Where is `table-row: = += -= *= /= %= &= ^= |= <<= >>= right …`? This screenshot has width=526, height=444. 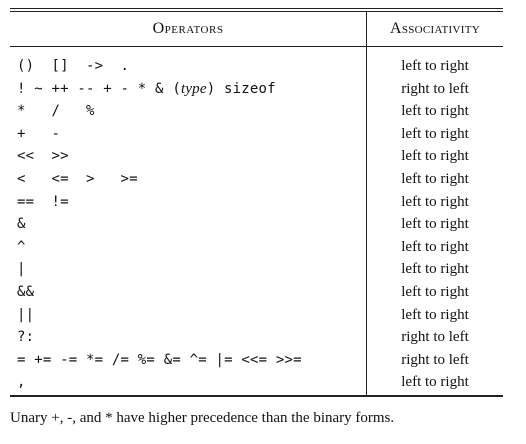 table-row: = += -= *= /= %= &= ^= |= <<= >>= right … is located at coordinates (256, 360).